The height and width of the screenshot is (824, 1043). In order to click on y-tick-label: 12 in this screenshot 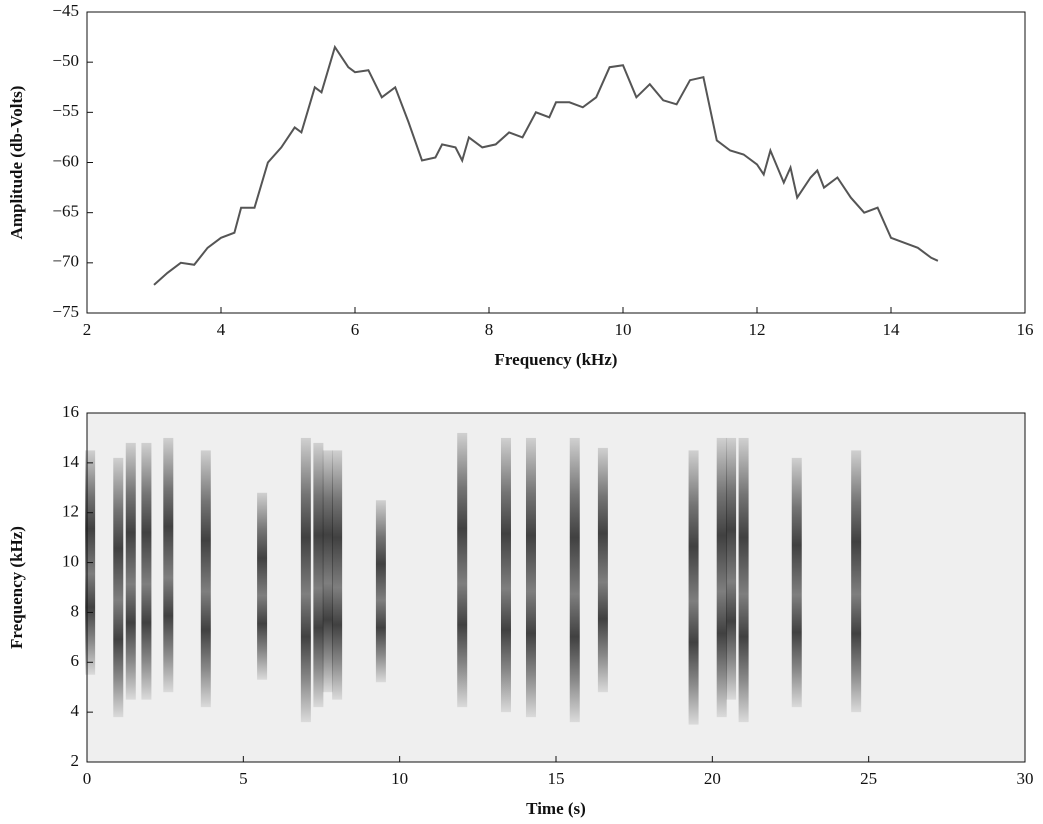, I will do `click(70, 511)`.